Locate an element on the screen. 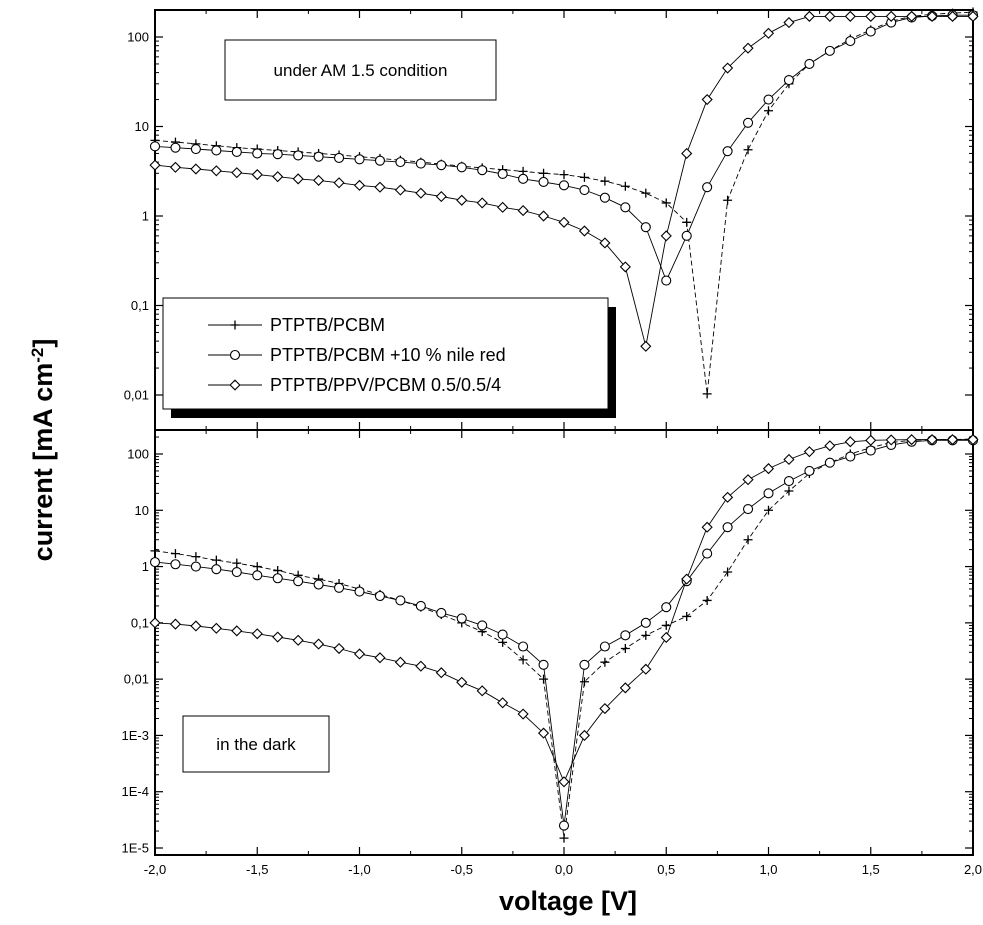  bottom-y-tick-label: 100 is located at coordinates (138, 454).